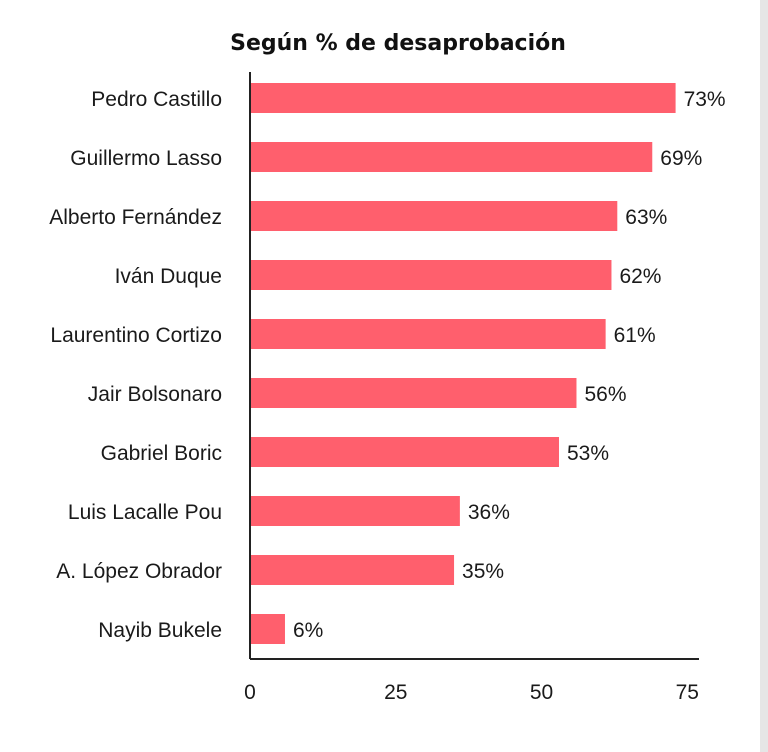  Describe the element at coordinates (705, 99) in the screenshot. I see `value-label: 73%` at that location.